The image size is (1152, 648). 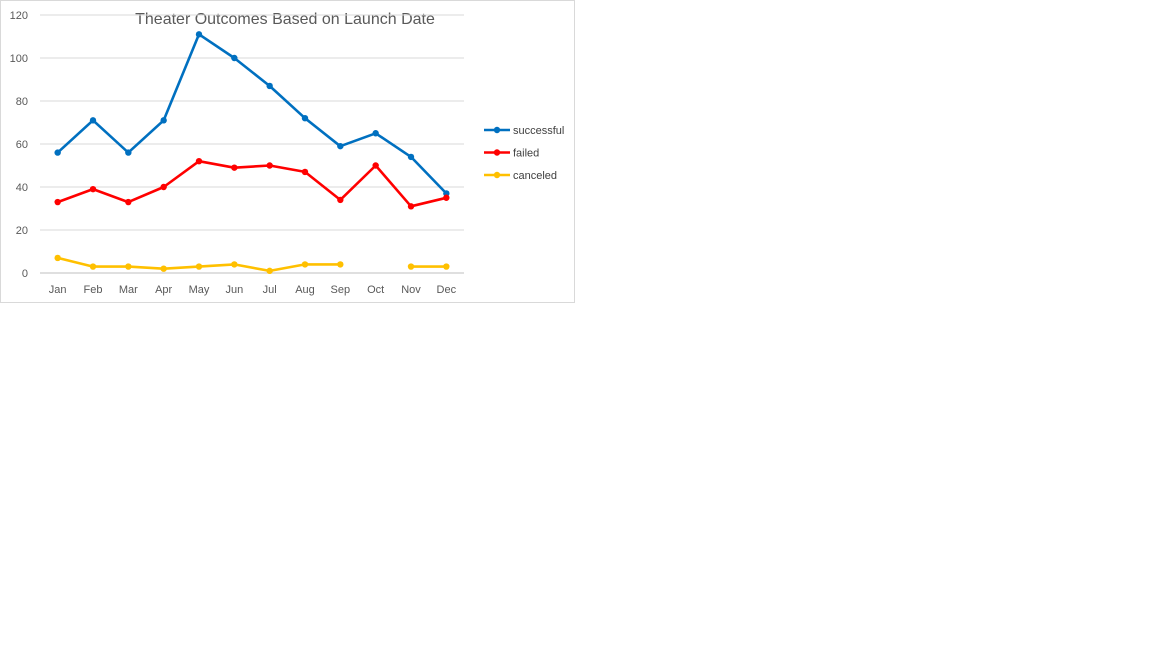 What do you see at coordinates (58, 290) in the screenshot?
I see `x-tick-label: Jan` at bounding box center [58, 290].